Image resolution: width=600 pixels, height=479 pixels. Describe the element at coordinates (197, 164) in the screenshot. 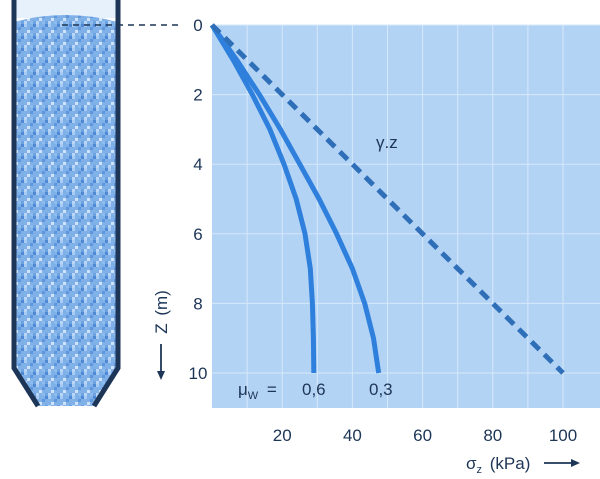

I see `y-tick-label: 4` at that location.